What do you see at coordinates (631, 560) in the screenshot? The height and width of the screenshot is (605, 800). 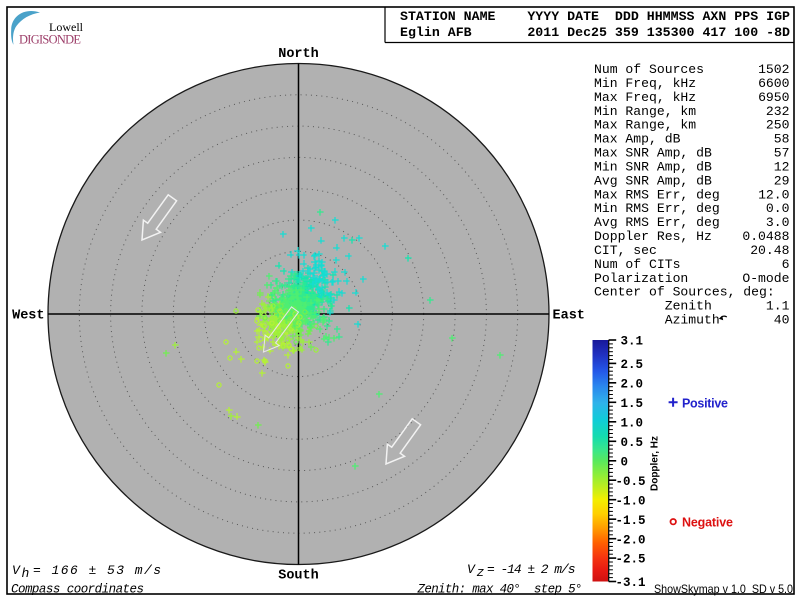 I see `svg-text: -2.5` at bounding box center [631, 560].